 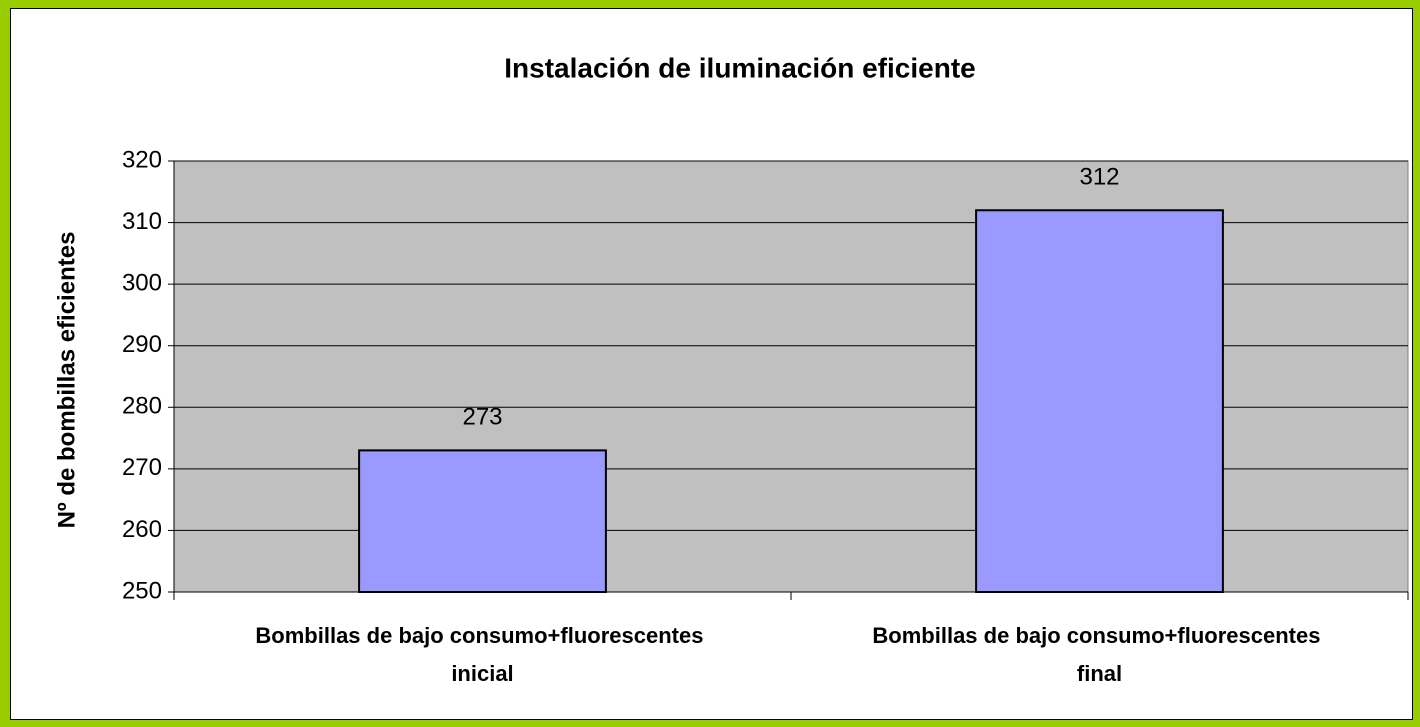 I want to click on value-label: 273, so click(x=482, y=417).